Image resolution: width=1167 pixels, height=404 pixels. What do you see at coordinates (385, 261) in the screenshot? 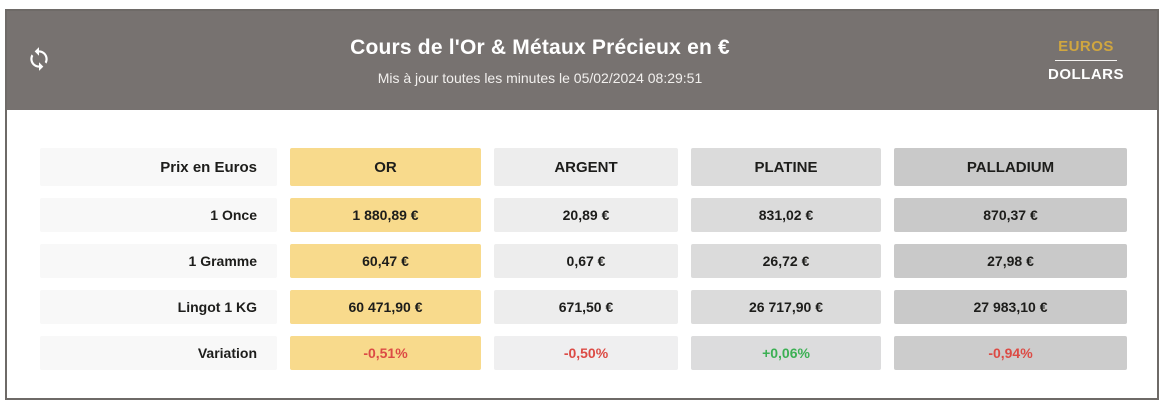
I see `price-or-gramme: 60,47 €` at bounding box center [385, 261].